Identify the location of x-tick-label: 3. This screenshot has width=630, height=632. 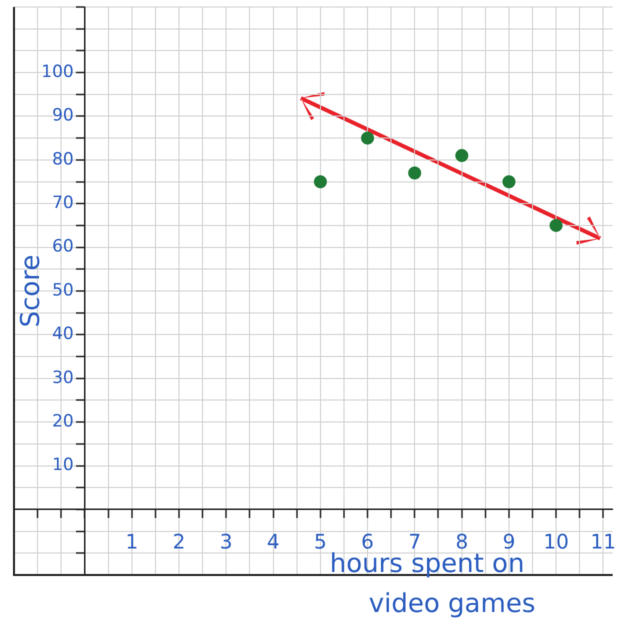
(226, 542).